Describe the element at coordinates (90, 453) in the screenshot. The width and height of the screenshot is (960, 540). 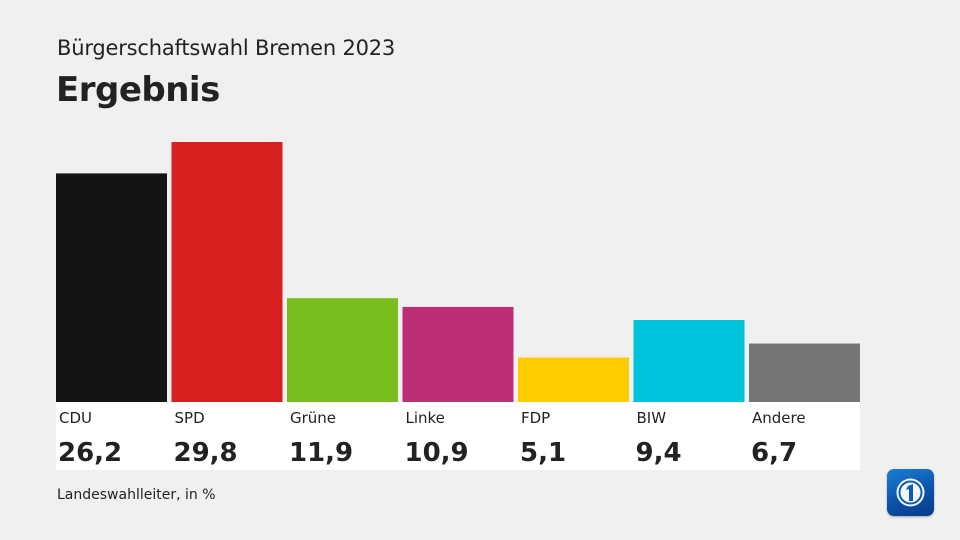
I see `value-label-cdu: 26,2` at that location.